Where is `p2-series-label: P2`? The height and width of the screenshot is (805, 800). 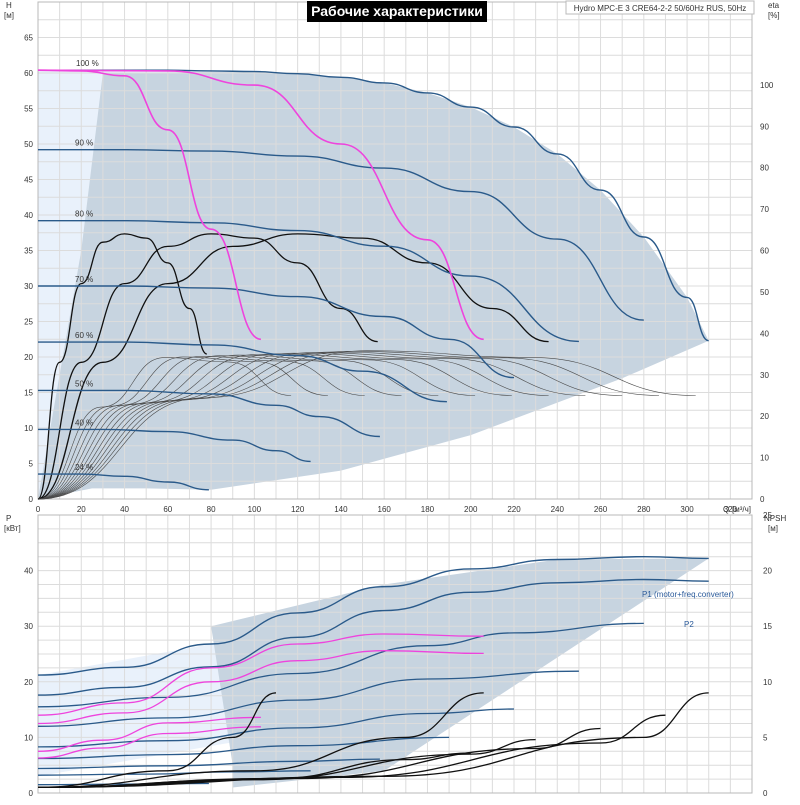 p2-series-label: P2 is located at coordinates (689, 624).